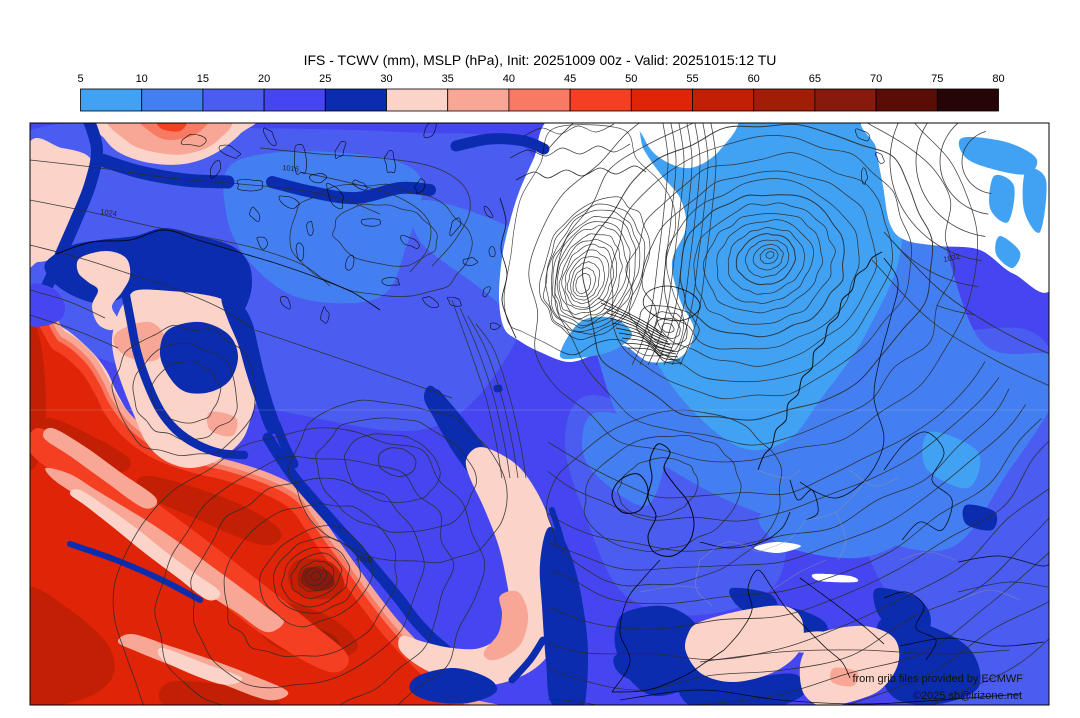 Image resolution: width=1080 pixels, height=718 pixels. What do you see at coordinates (998, 79) in the screenshot?
I see `svg-text: 80` at bounding box center [998, 79].